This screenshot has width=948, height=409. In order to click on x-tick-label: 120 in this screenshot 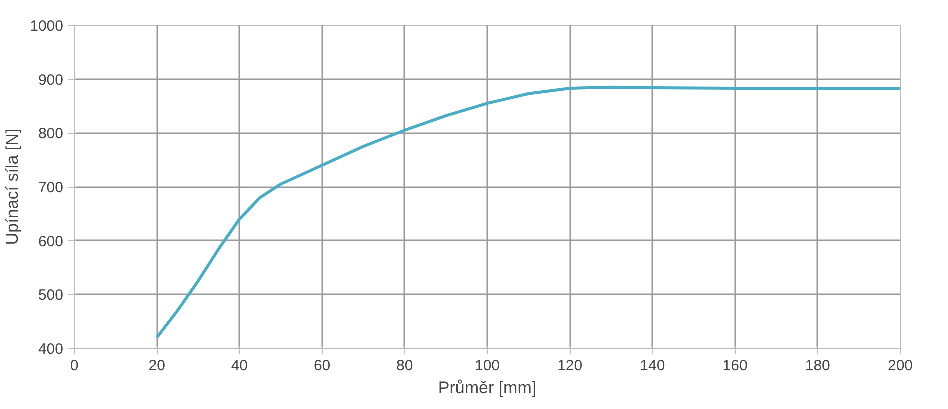, I will do `click(570, 366)`.